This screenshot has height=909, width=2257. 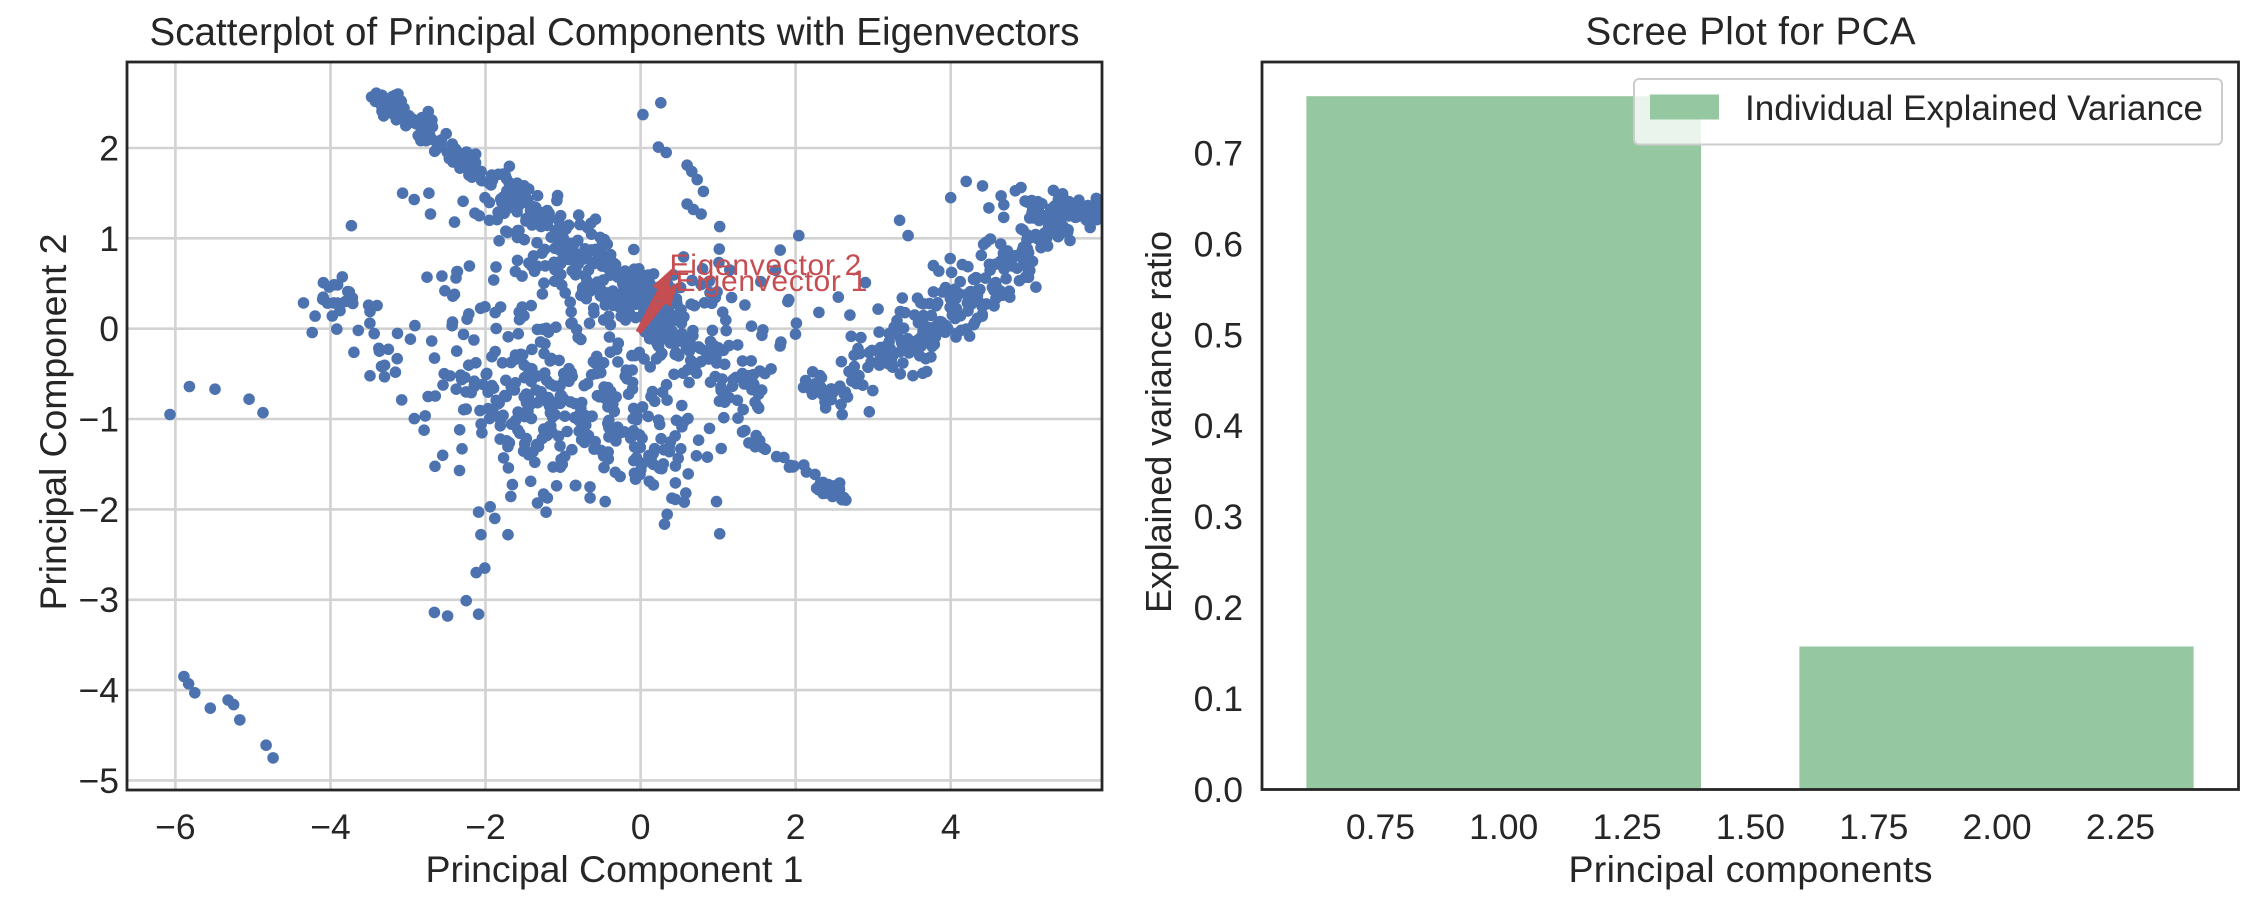 What do you see at coordinates (175, 827) in the screenshot?
I see `svg-text: −6` at bounding box center [175, 827].